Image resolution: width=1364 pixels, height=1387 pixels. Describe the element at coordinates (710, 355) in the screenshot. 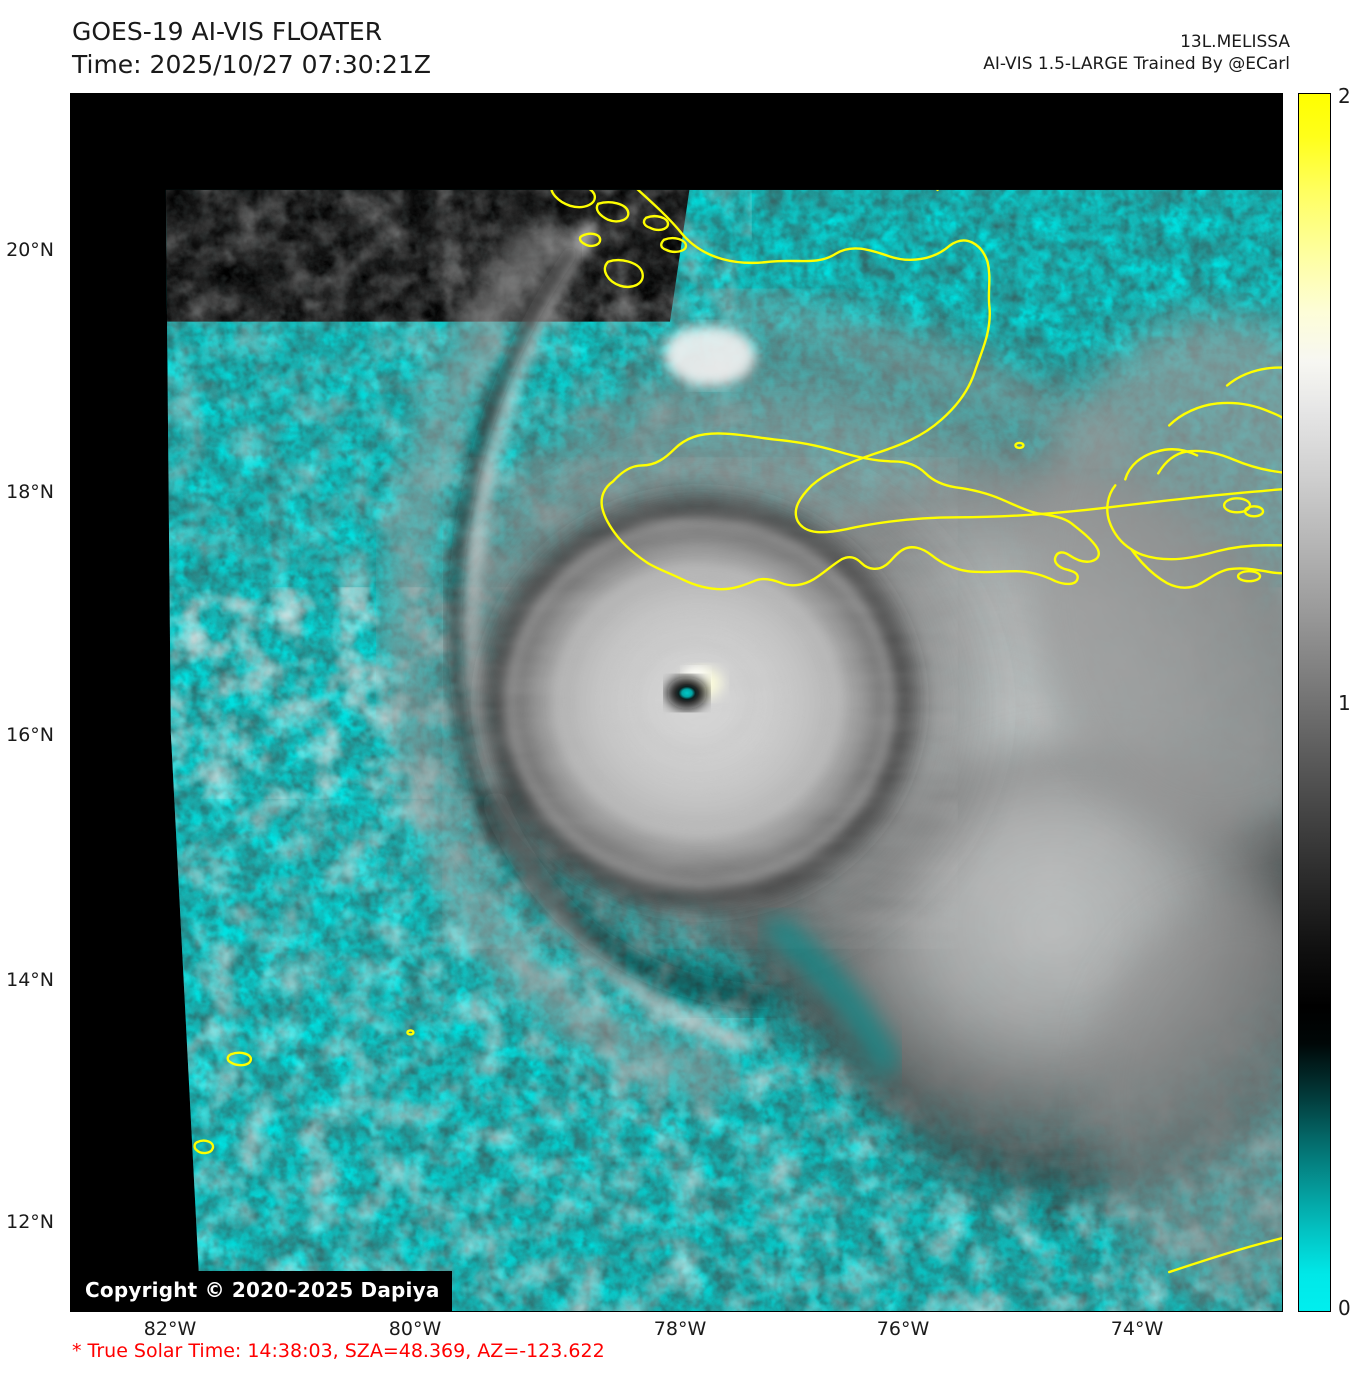

I see `north-overshoot-top` at that location.